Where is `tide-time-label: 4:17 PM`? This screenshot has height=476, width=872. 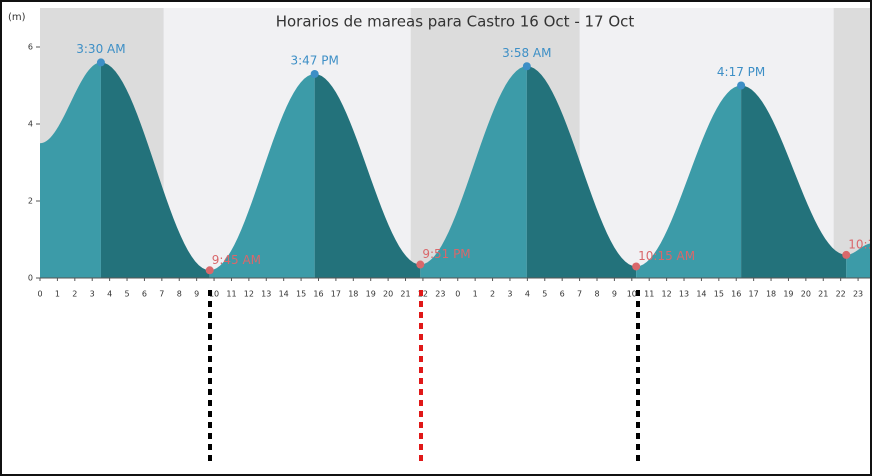
tide-time-label: 4:17 PM is located at coordinates (741, 72).